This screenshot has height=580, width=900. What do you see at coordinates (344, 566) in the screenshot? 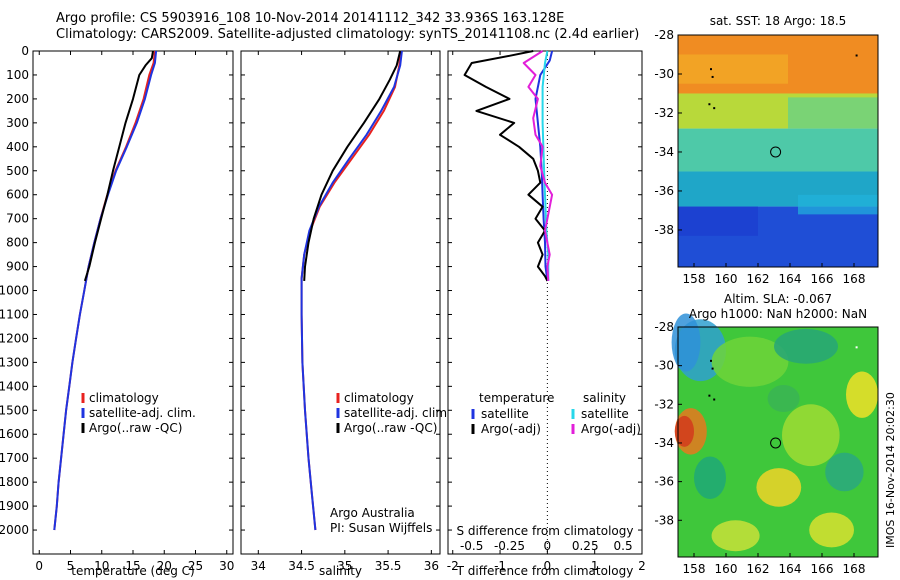
I see `salinity-xtick-label: 35` at bounding box center [344, 566].